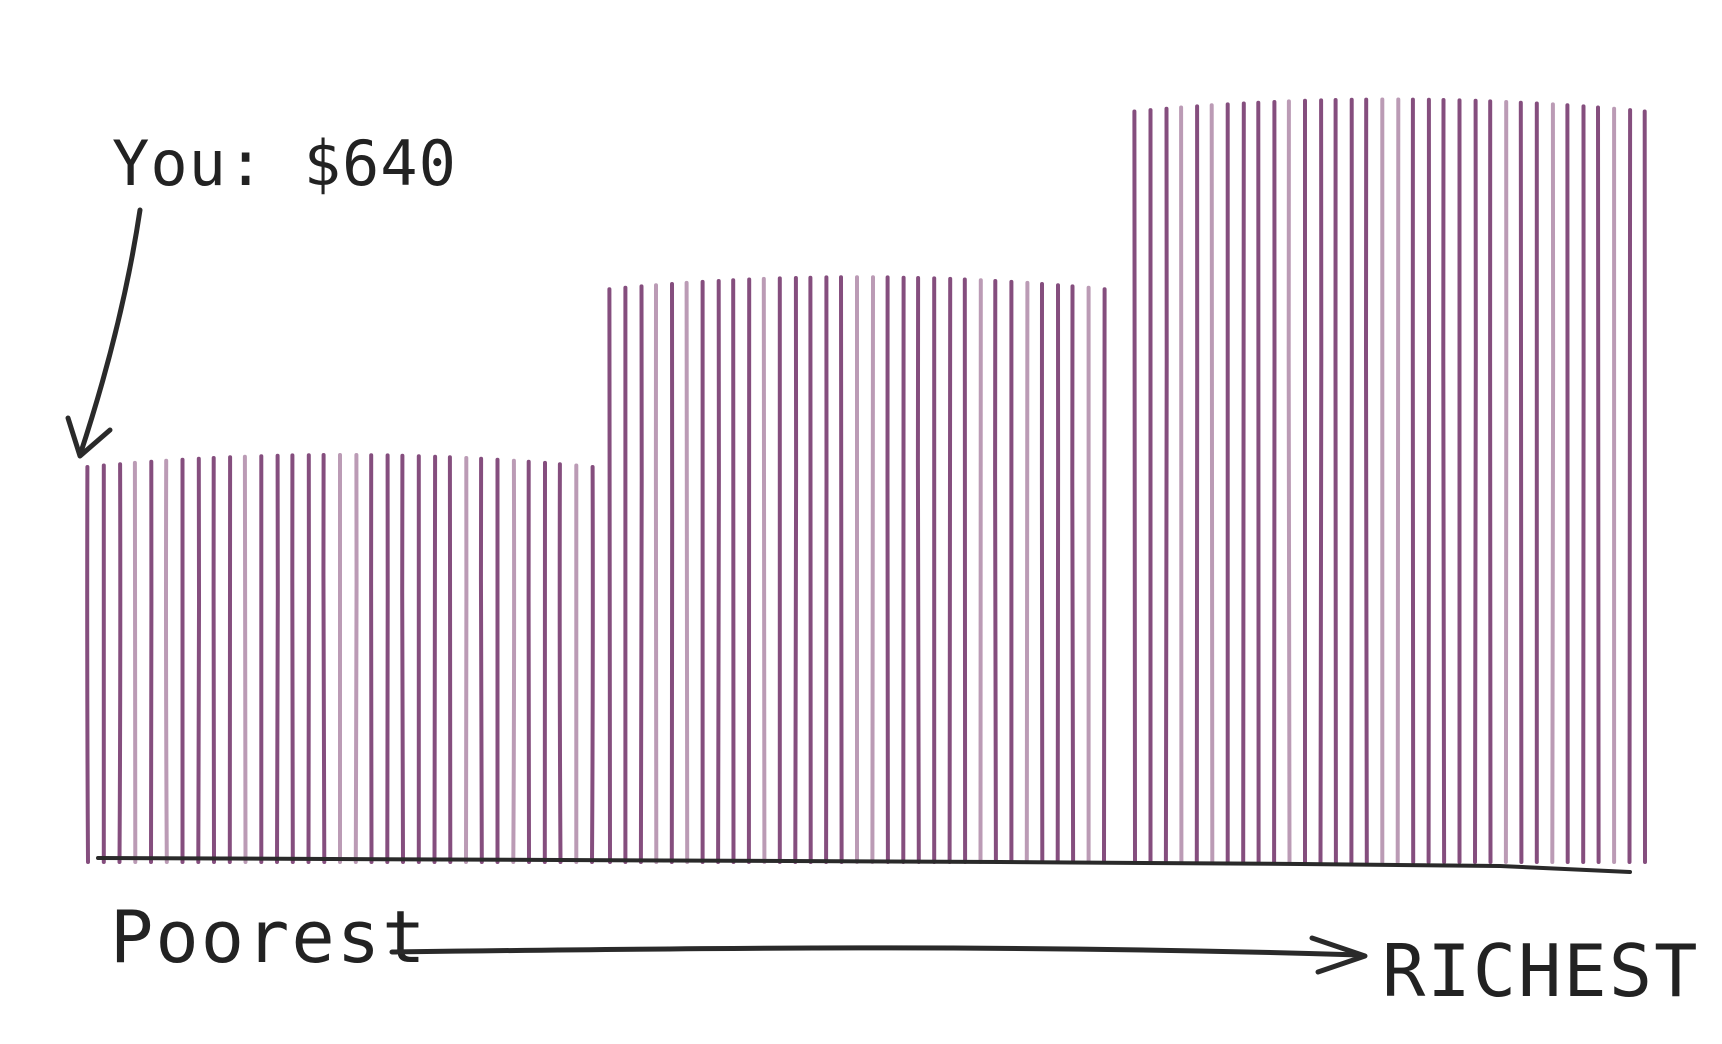  I want to click on annotation-arrow, so click(104, 333).